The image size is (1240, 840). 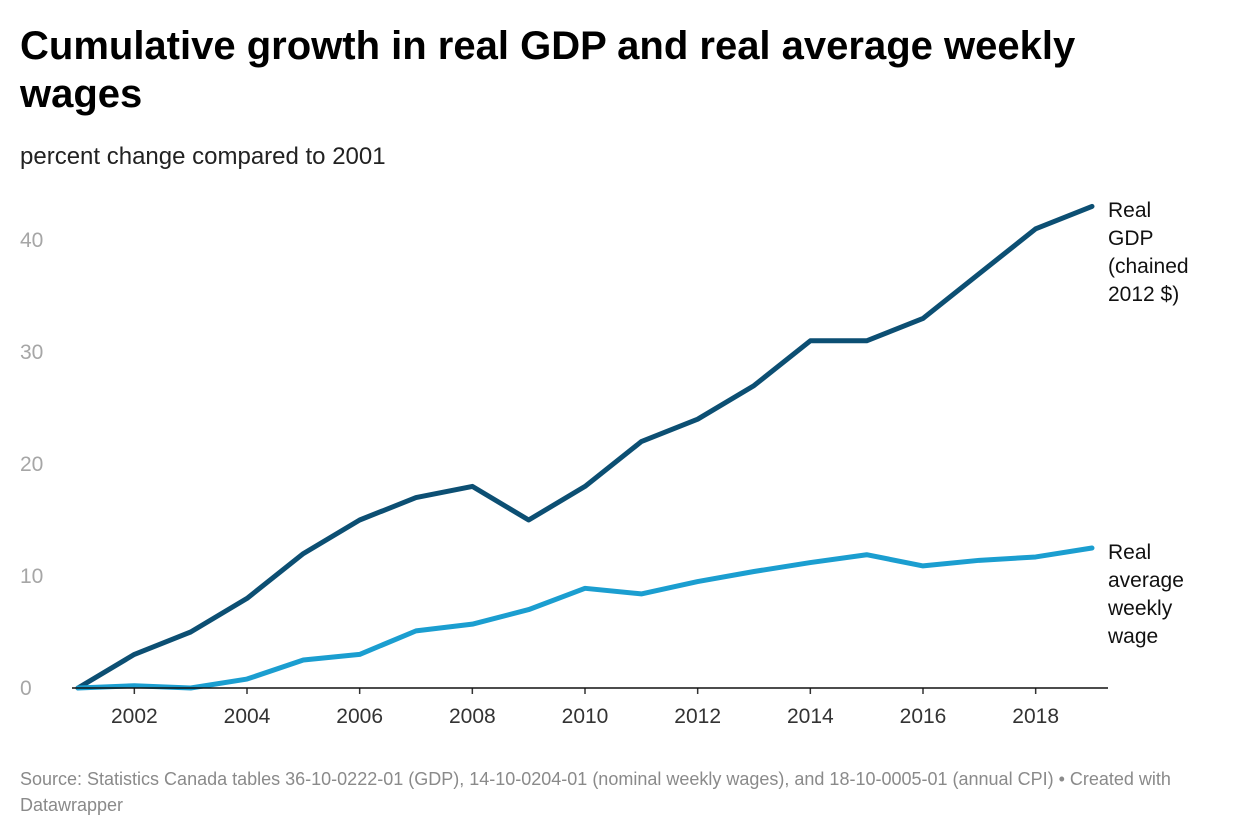 What do you see at coordinates (585, 716) in the screenshot?
I see `x-tick-label: 2010` at bounding box center [585, 716].